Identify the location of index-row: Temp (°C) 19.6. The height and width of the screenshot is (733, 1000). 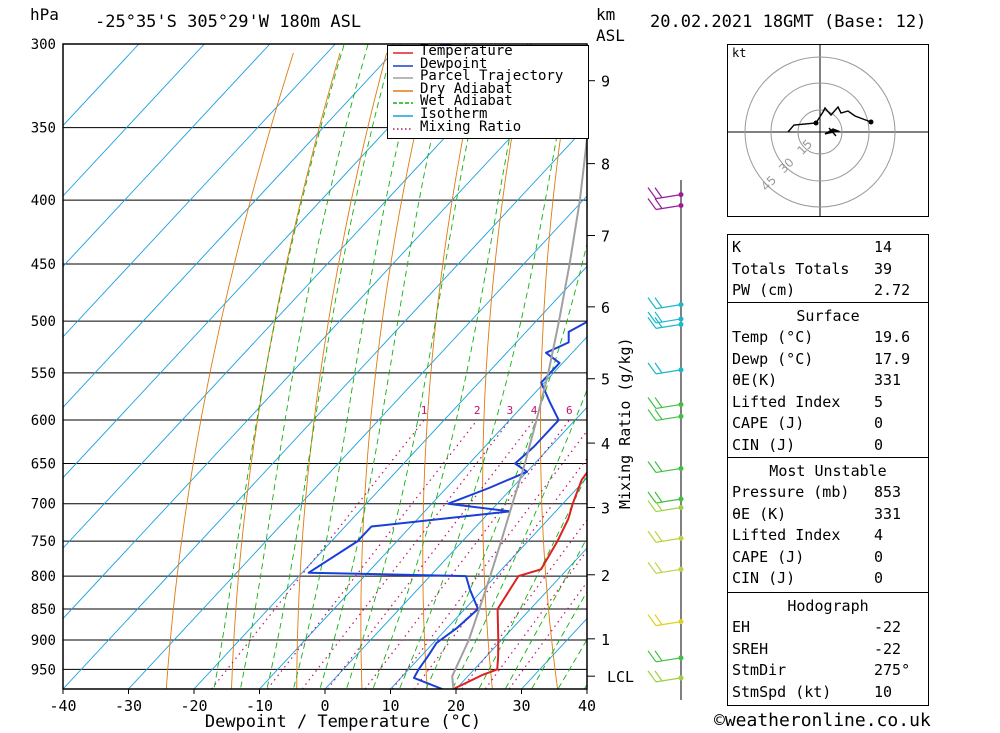
(828, 338).